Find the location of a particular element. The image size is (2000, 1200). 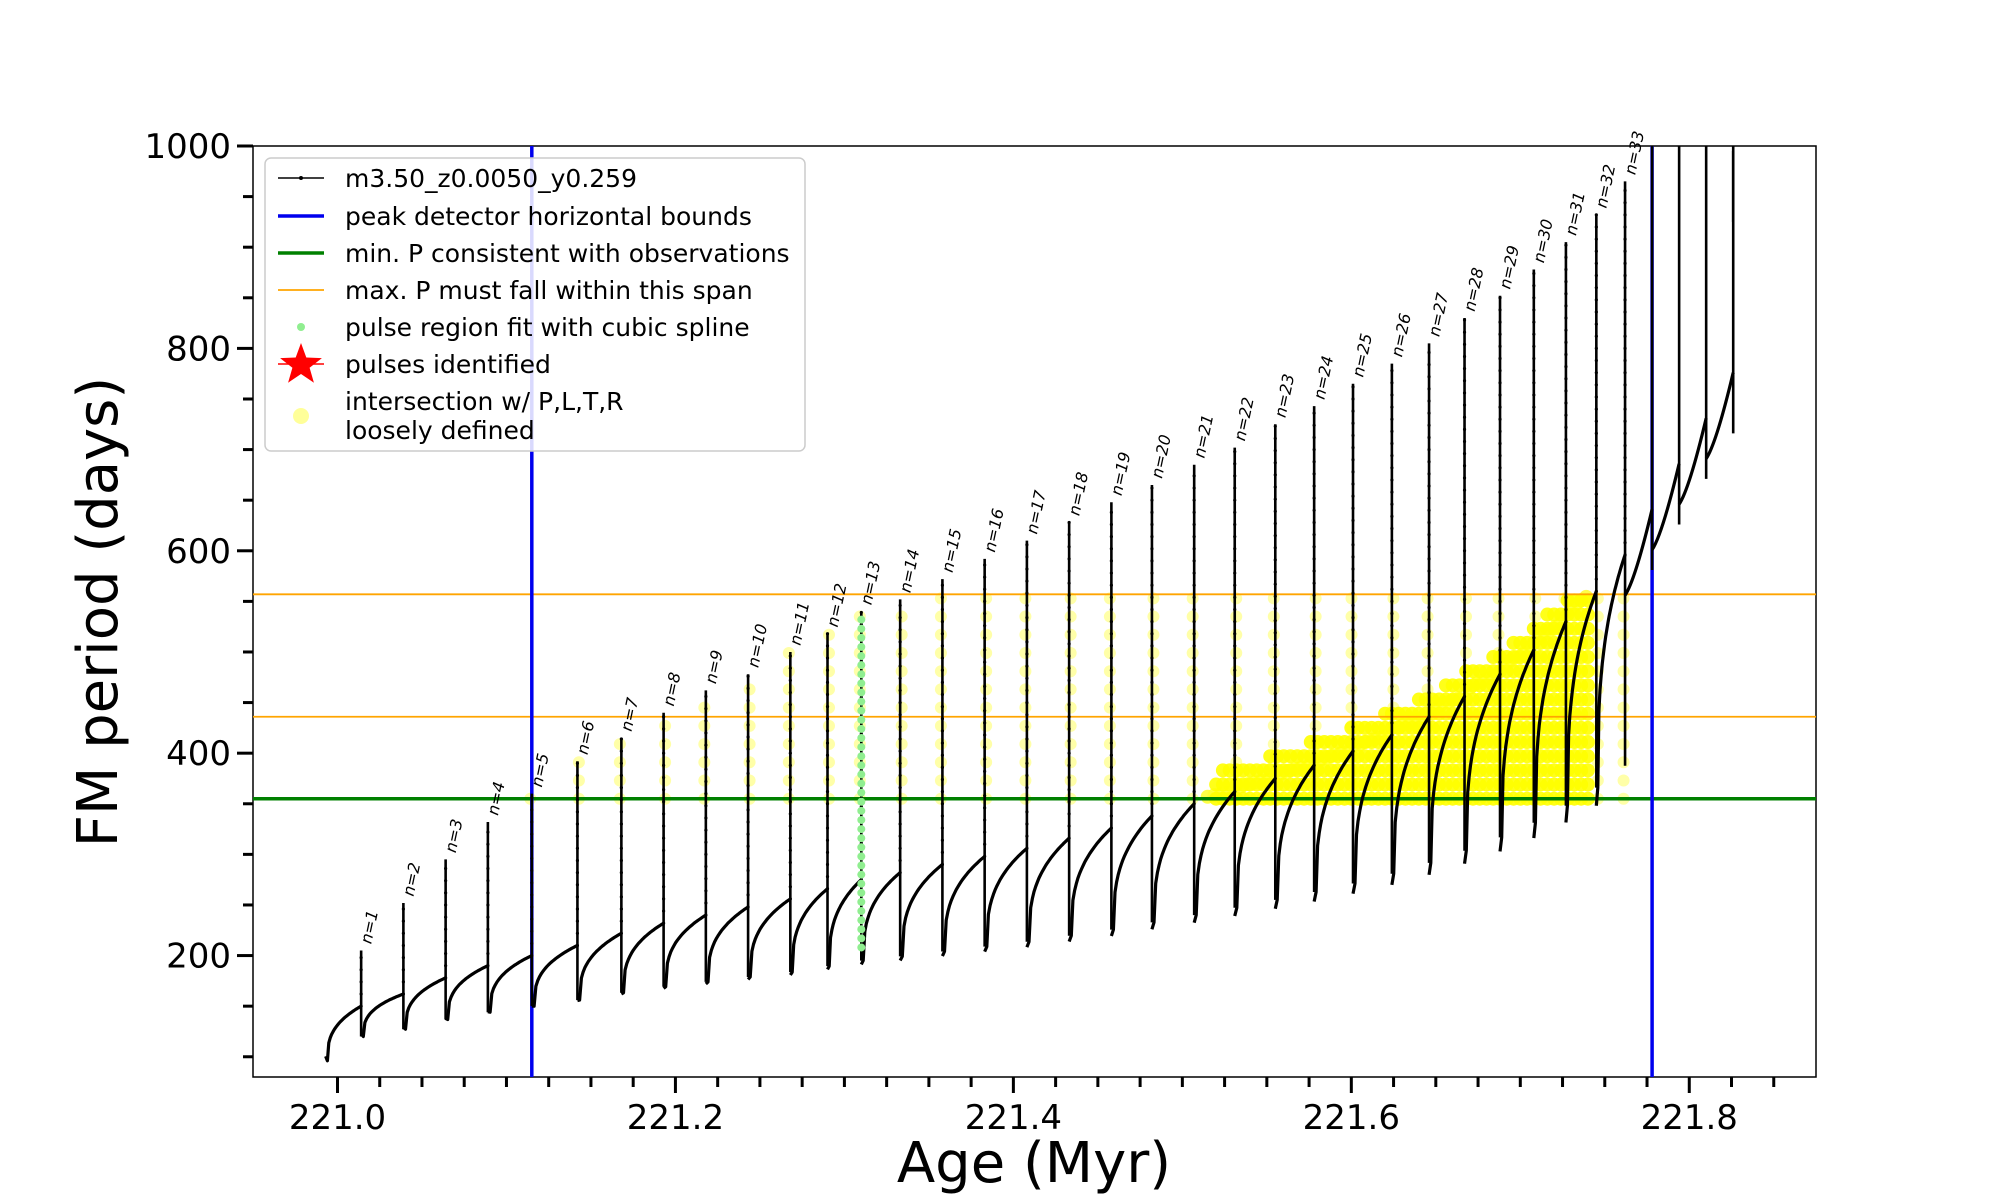

pulse-label: n=7 is located at coordinates (630, 714).